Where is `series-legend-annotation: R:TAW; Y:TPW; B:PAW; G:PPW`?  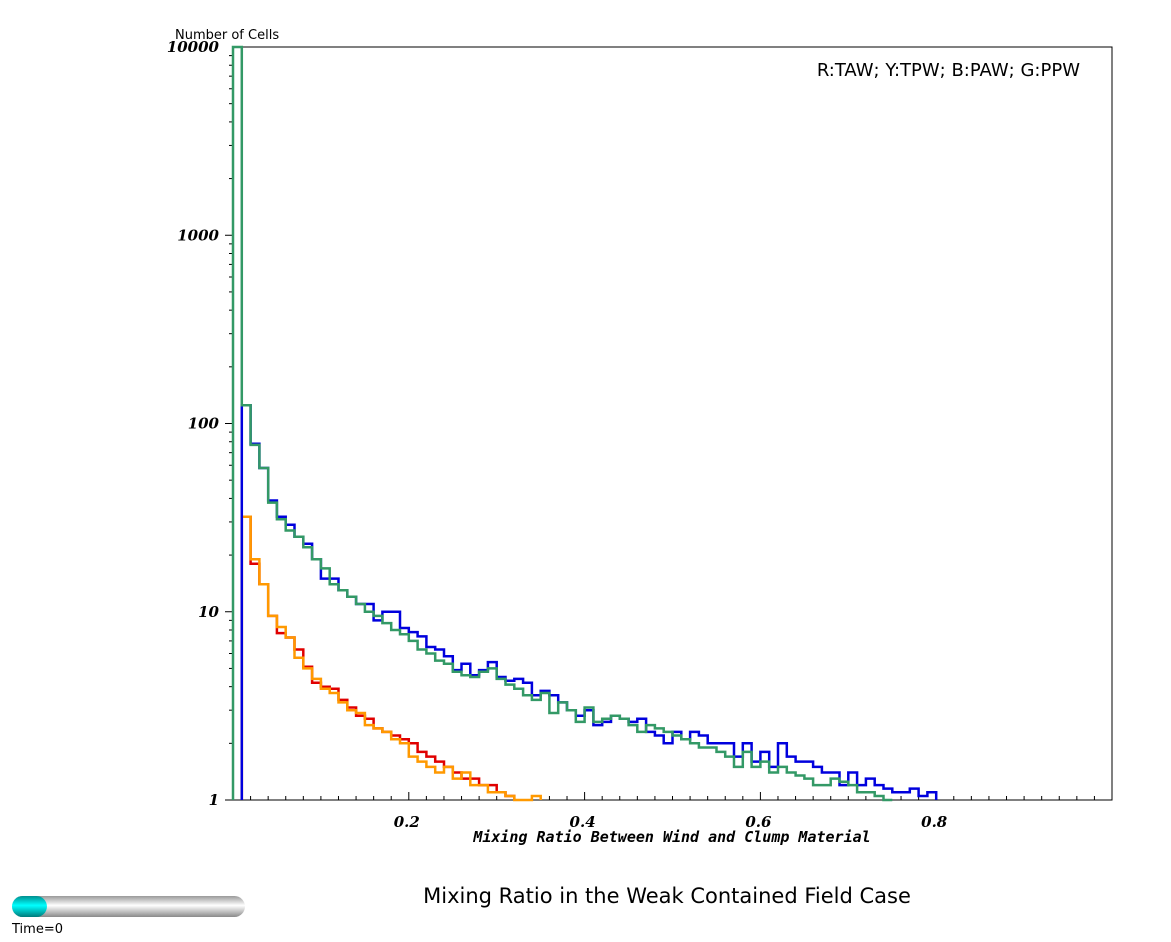
series-legend-annotation: R:TAW; Y:TPW; B:PAW; G:PPW is located at coordinates (948, 70).